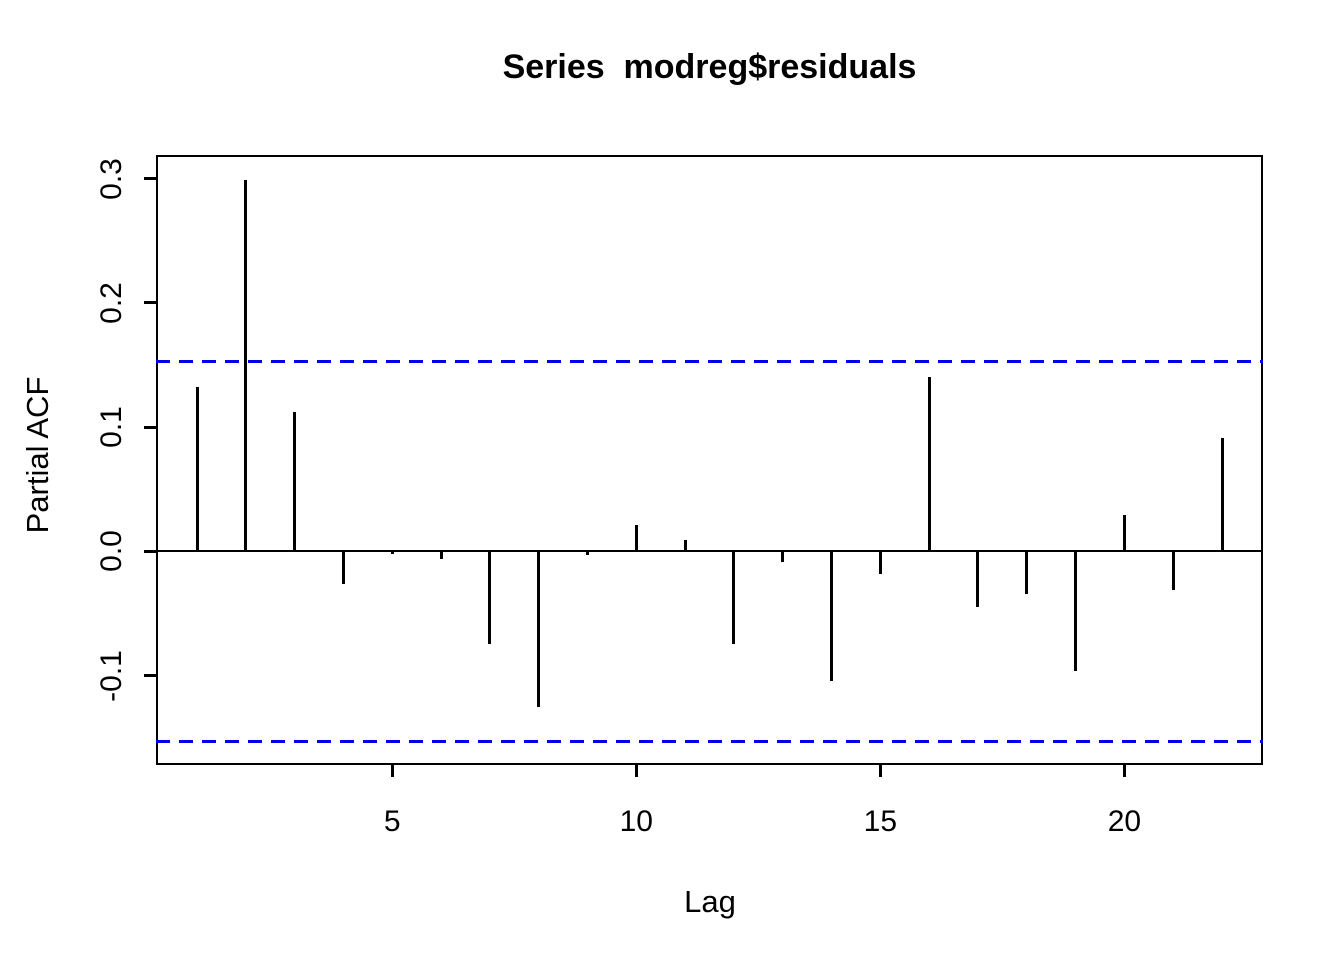 This screenshot has width=1344, height=960. I want to click on x-axis-tick-label-10: 10, so click(636, 821).